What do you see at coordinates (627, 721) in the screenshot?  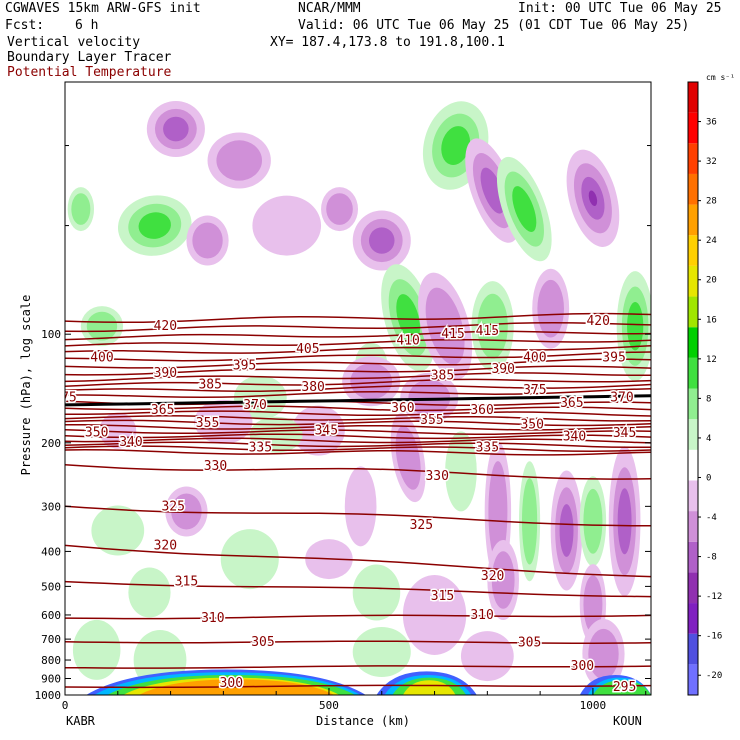 I see `endpoint-right: KOUN` at bounding box center [627, 721].